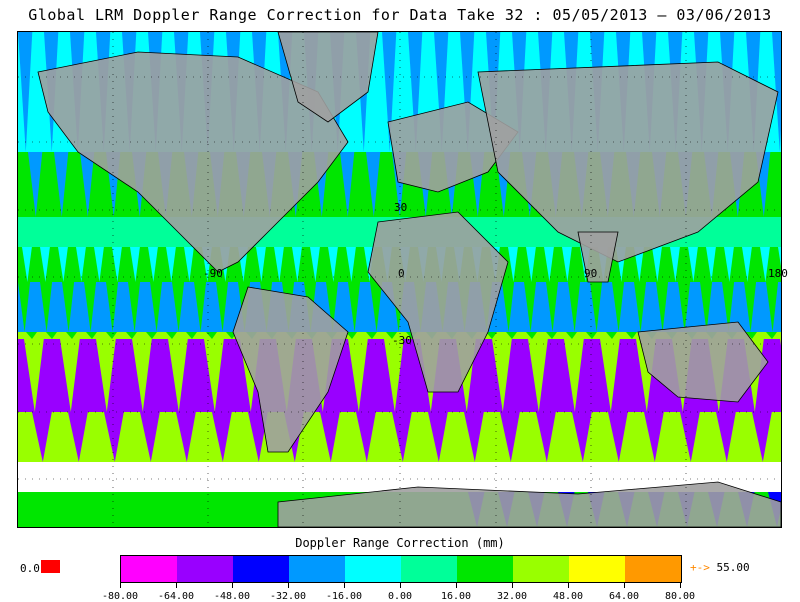 This screenshot has height=602, width=800. I want to click on colorbar, so click(401, 569).